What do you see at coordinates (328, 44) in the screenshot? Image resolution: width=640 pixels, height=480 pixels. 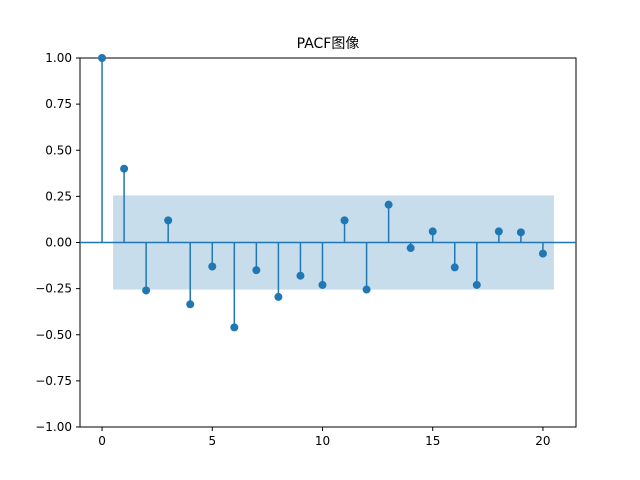 I see `chart-title: PACF图像` at bounding box center [328, 44].